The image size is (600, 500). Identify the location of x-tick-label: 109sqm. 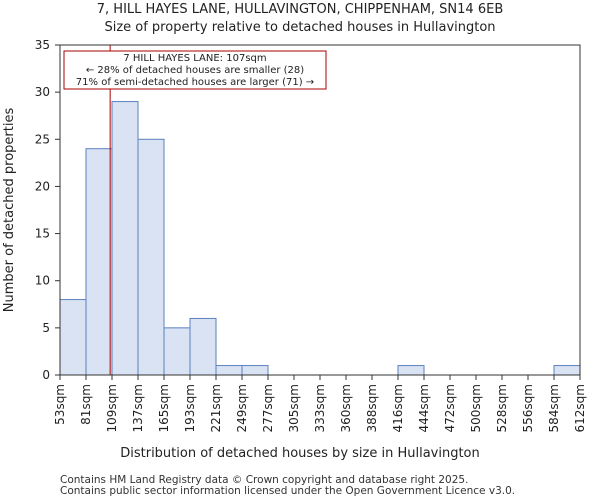
(112, 408).